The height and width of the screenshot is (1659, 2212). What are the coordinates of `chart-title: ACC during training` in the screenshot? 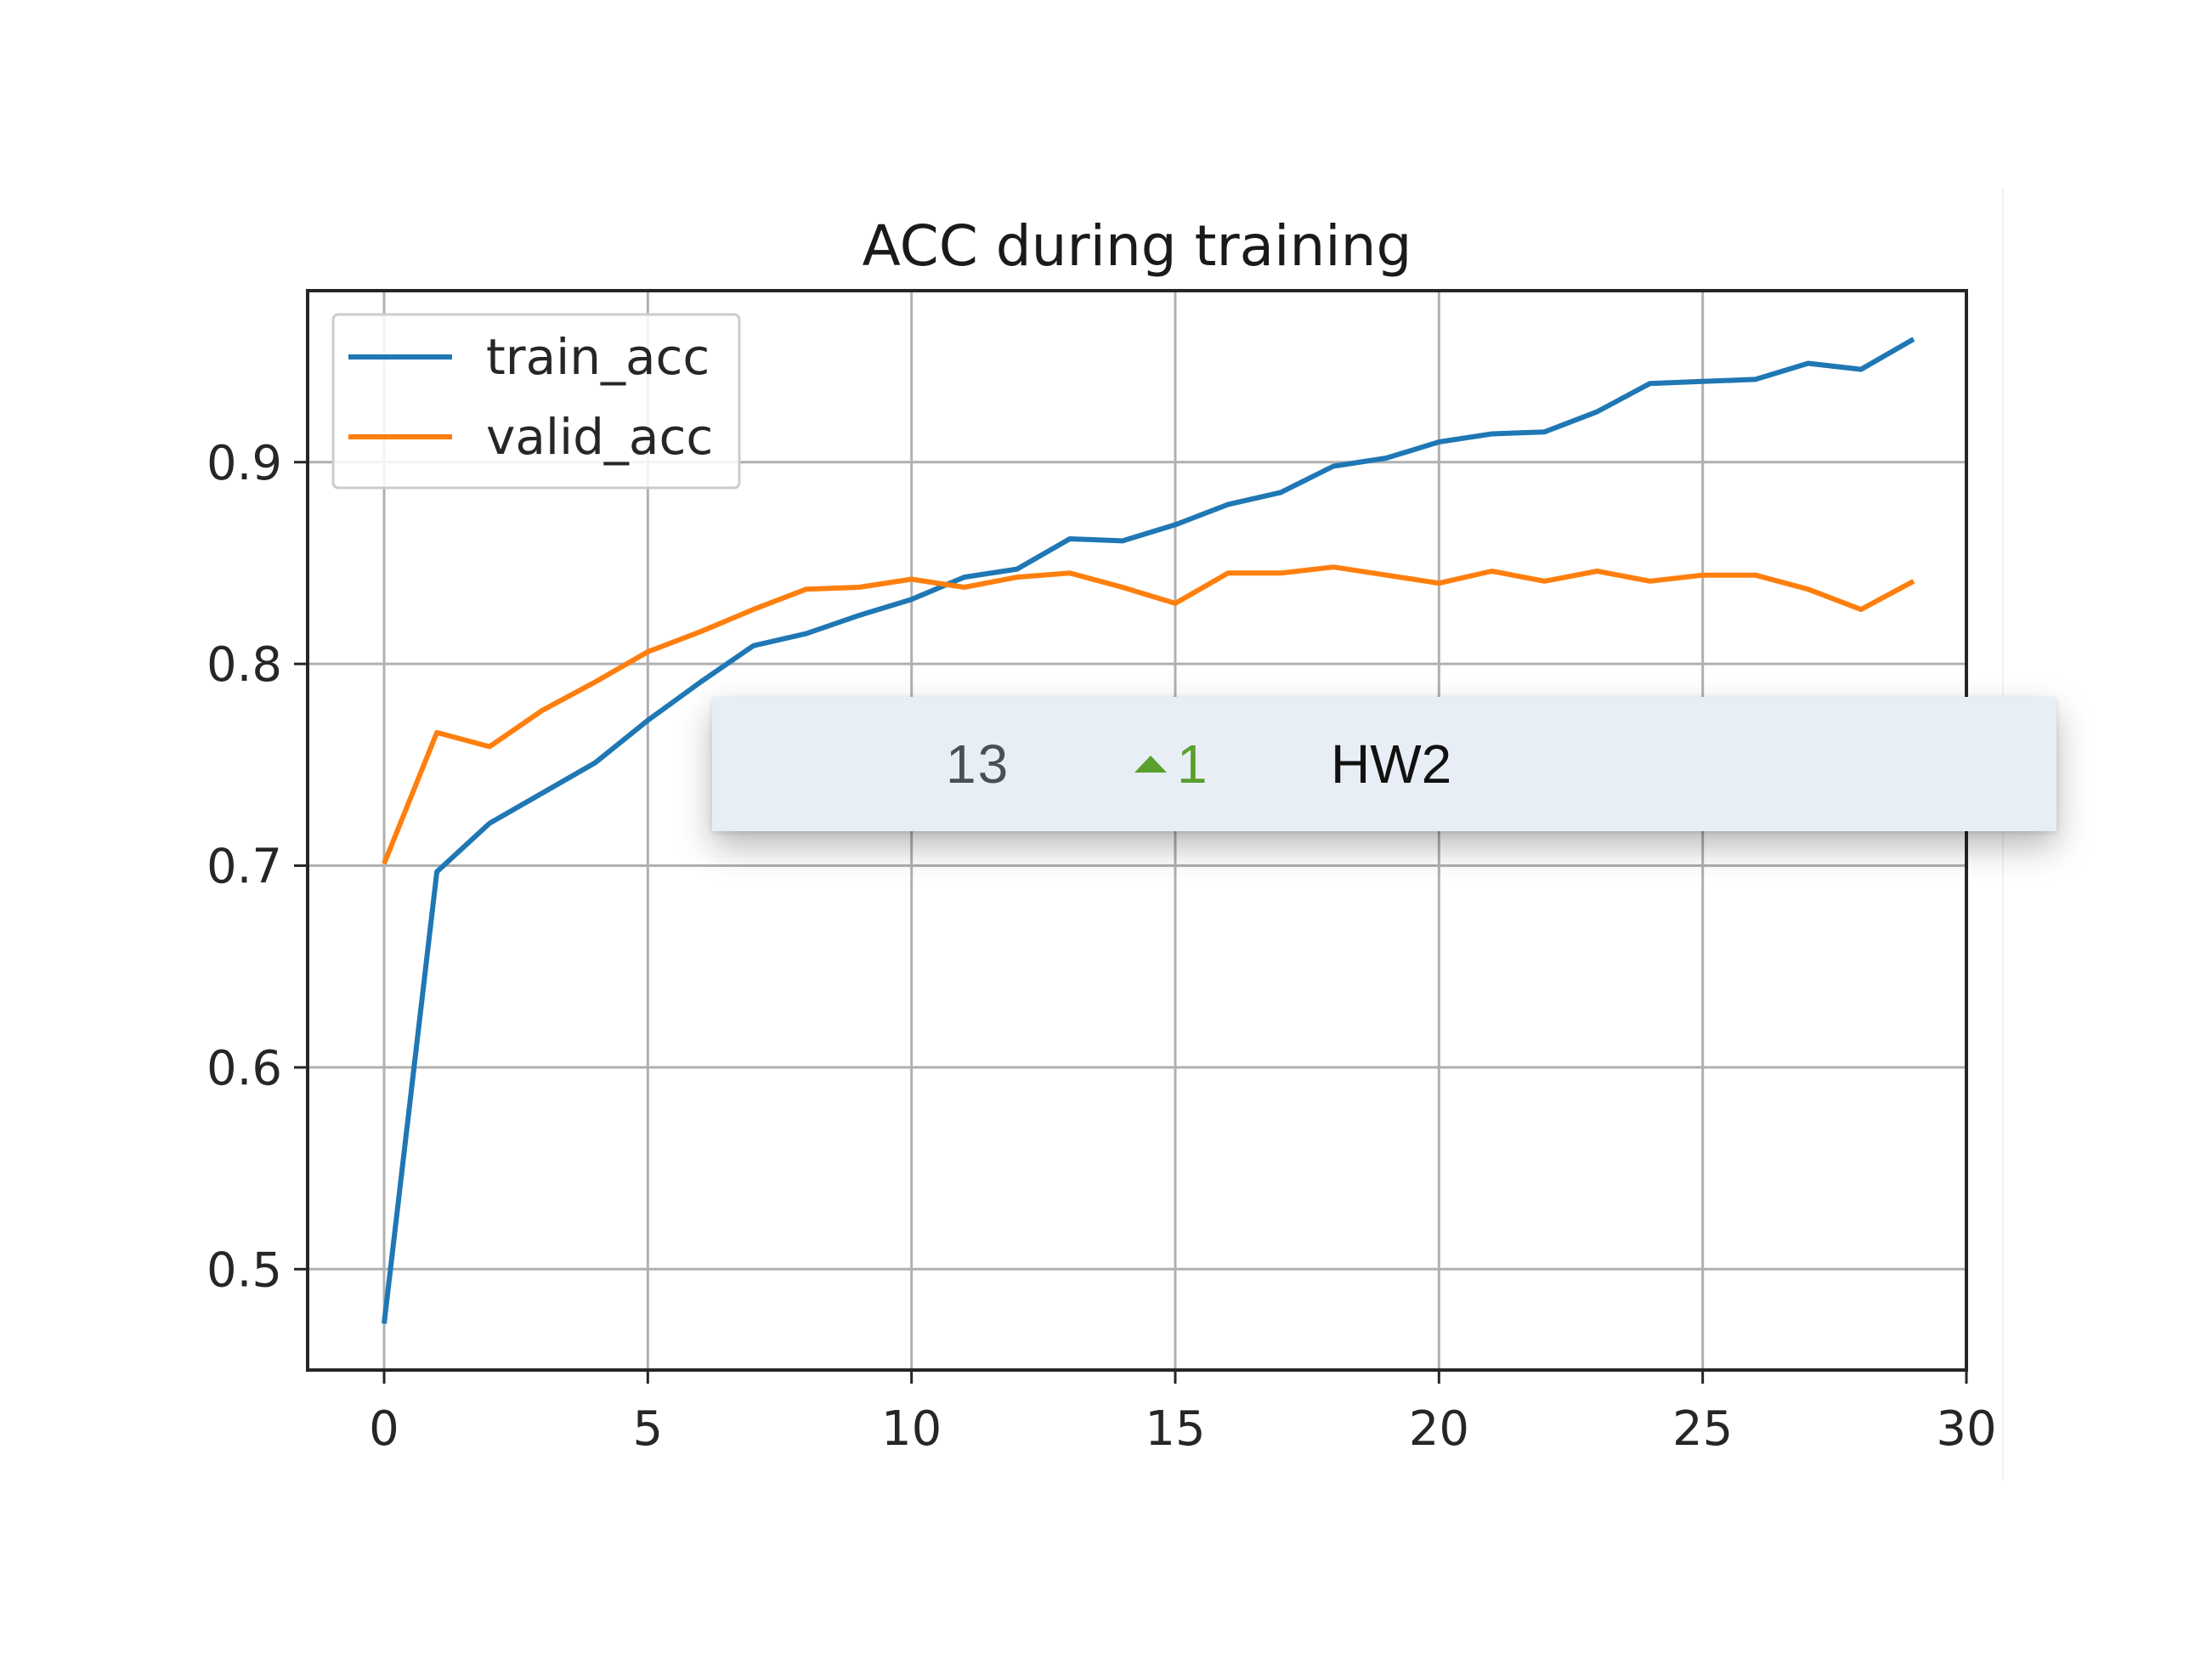 It's located at (1137, 246).